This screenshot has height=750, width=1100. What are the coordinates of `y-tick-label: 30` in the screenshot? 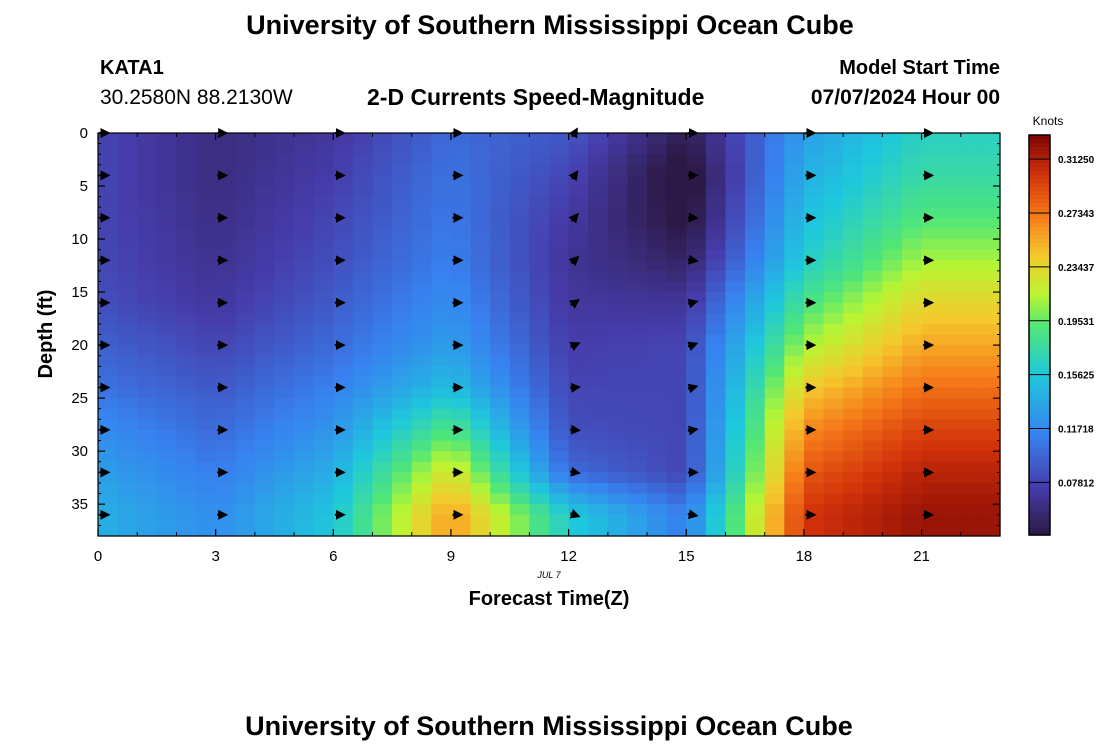 It's located at (79, 451).